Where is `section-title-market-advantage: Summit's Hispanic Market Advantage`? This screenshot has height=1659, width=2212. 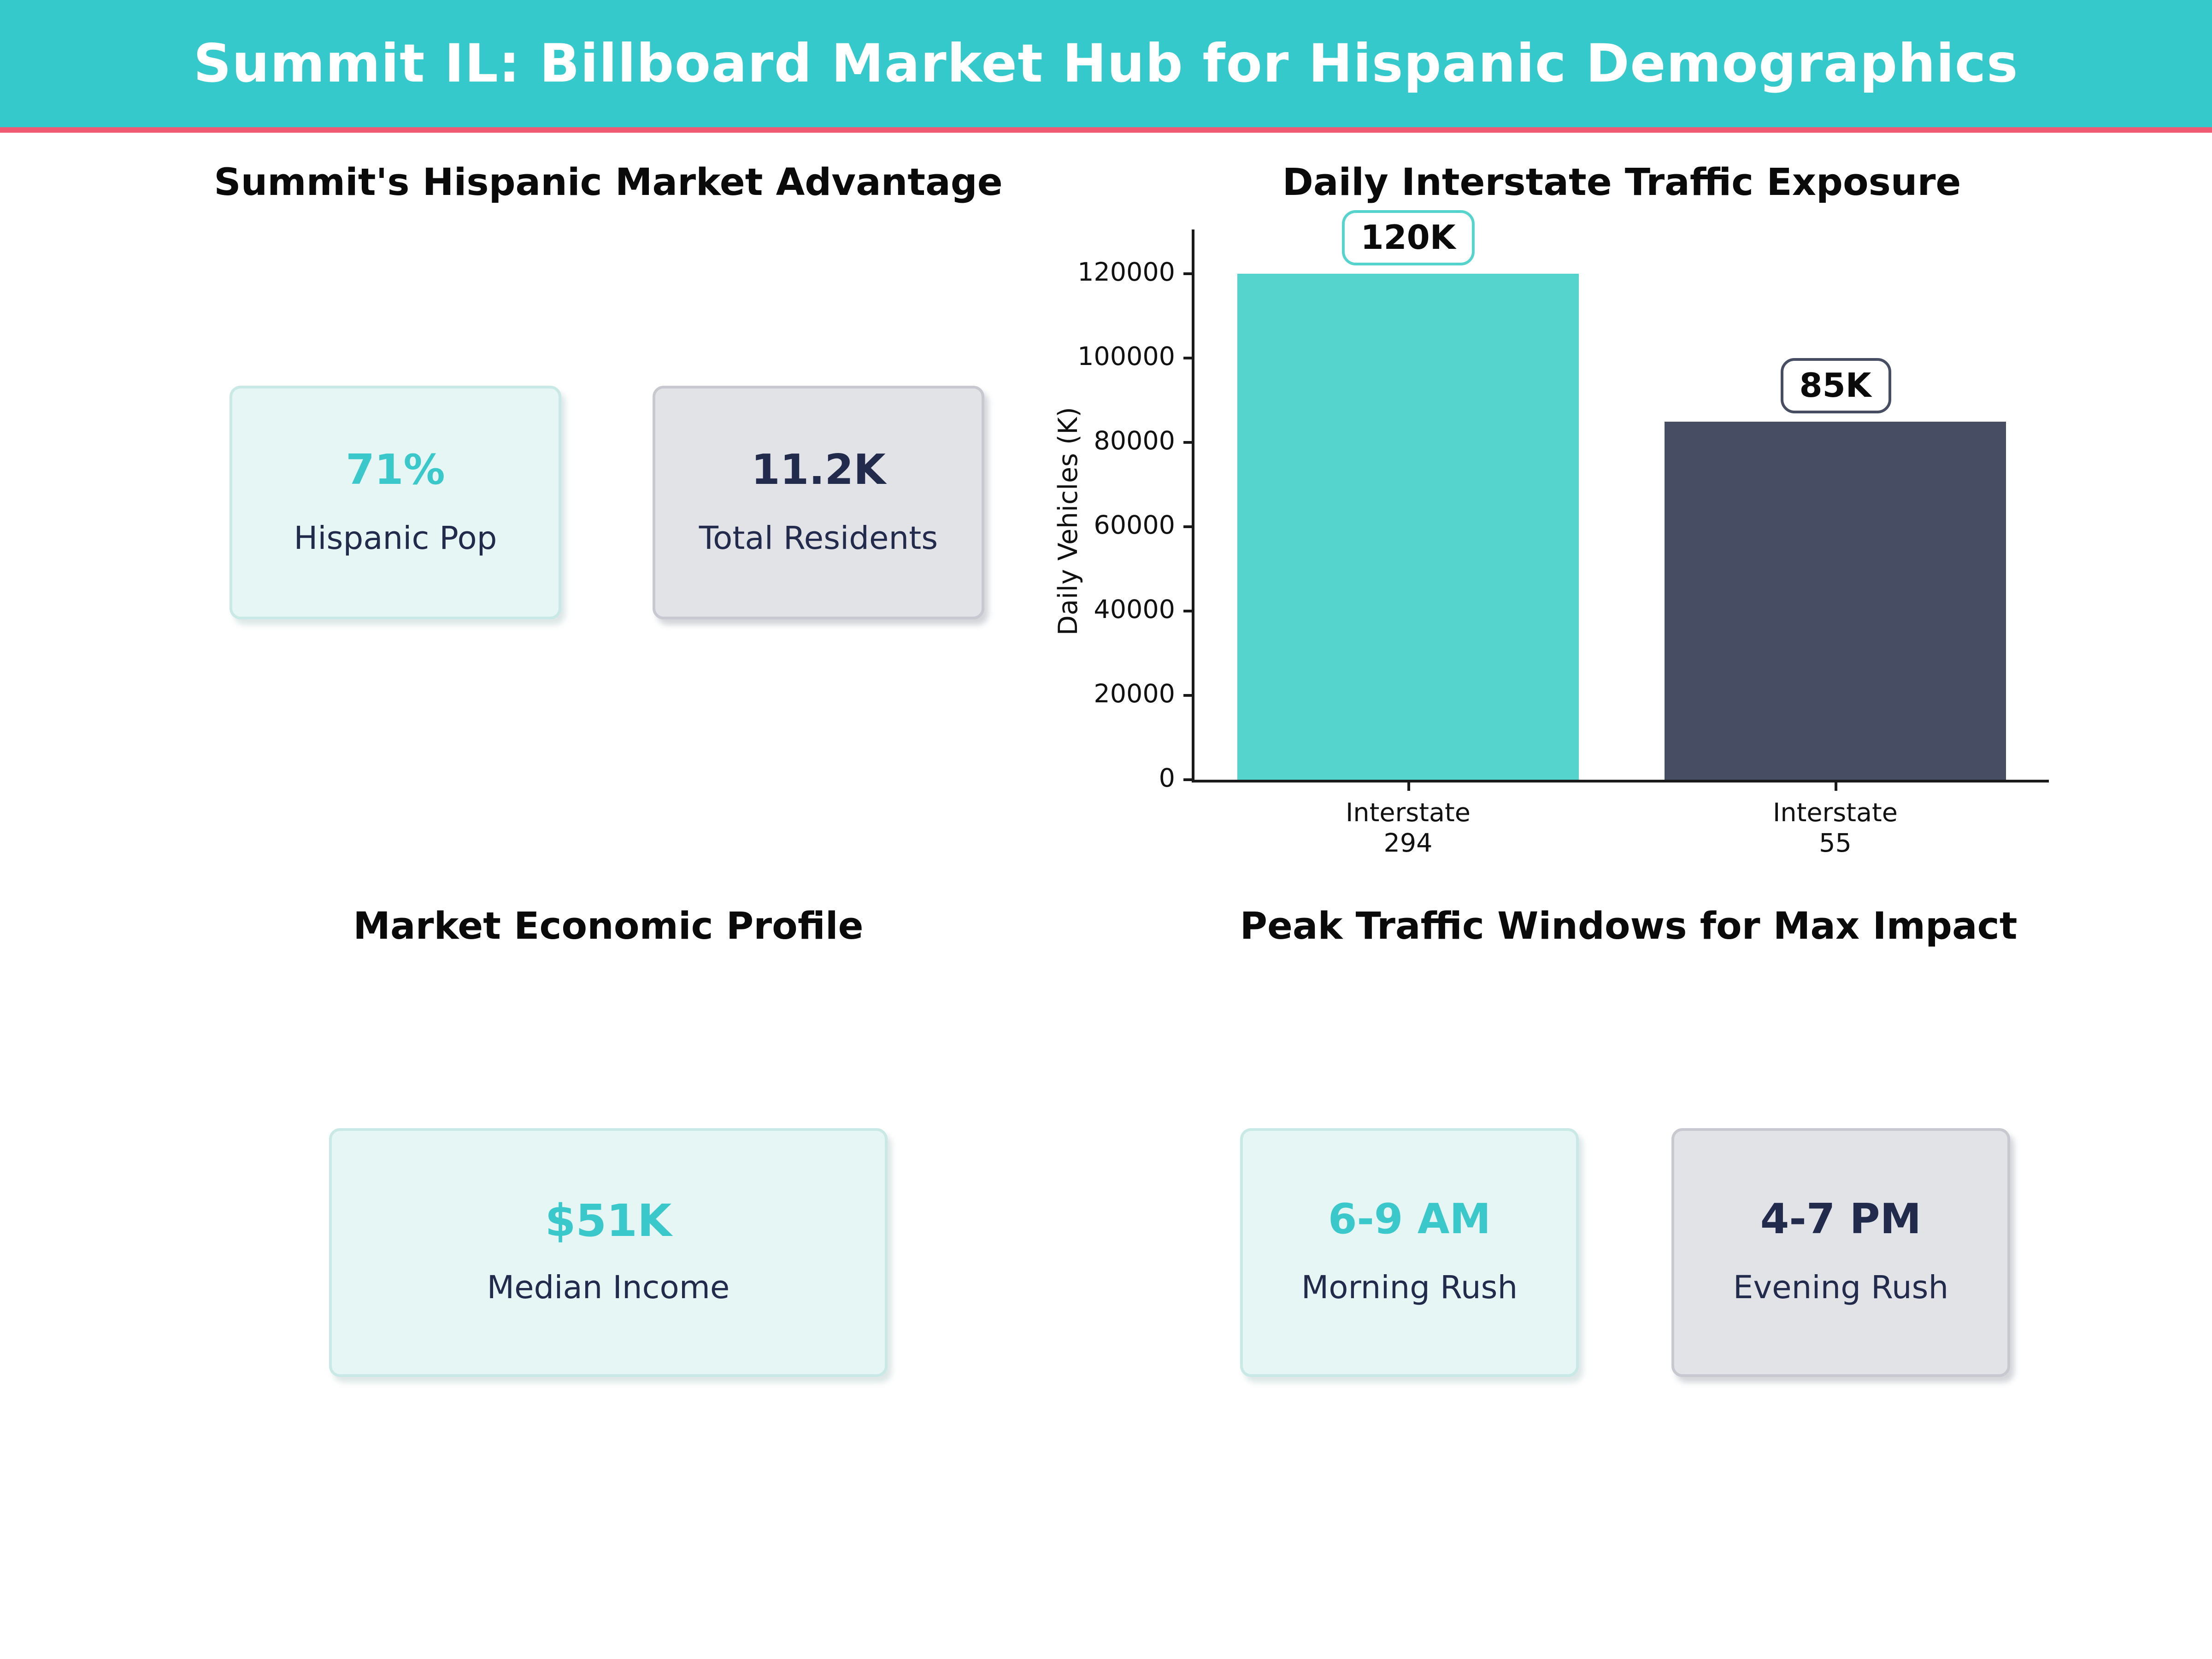 section-title-market-advantage: Summit's Hispanic Market Advantage is located at coordinates (608, 183).